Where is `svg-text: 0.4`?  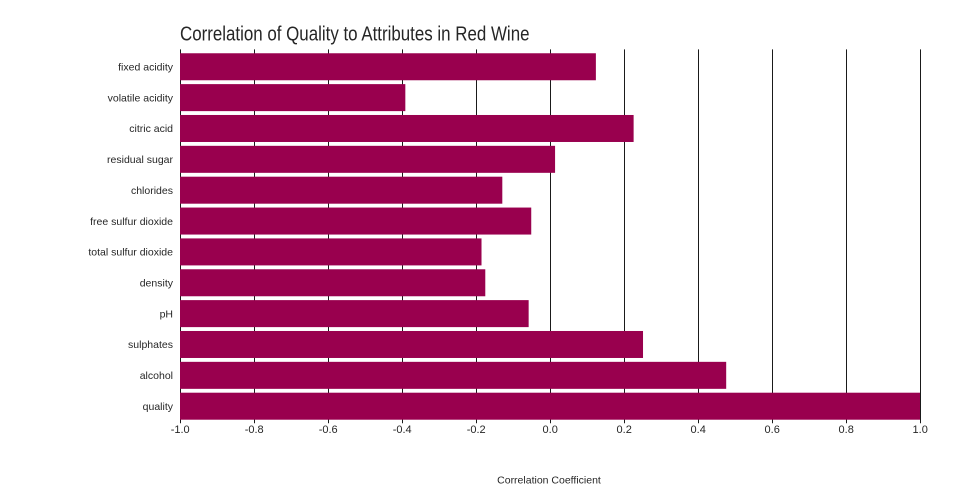
svg-text: 0.4 is located at coordinates (698, 430).